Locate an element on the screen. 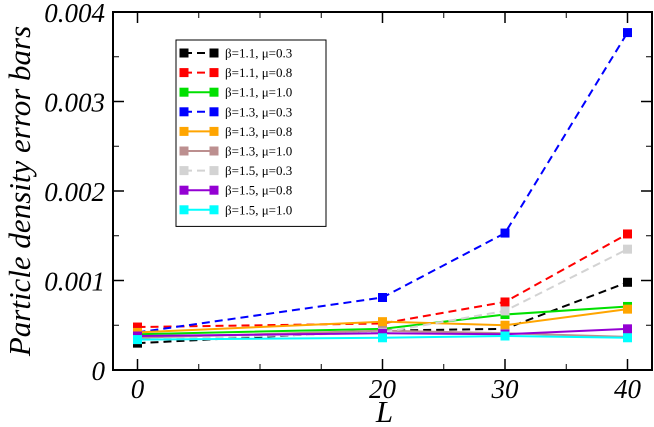  legend-label: β=1.3, μ=1.0 is located at coordinates (258, 151).